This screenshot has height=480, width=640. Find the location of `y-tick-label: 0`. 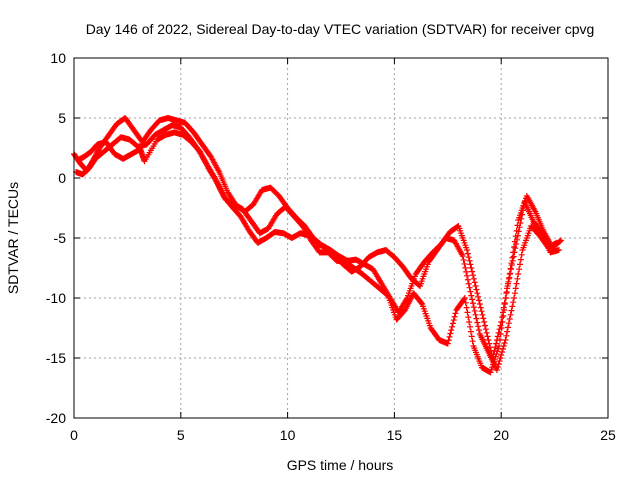

y-tick-label: 0 is located at coordinates (62, 178).